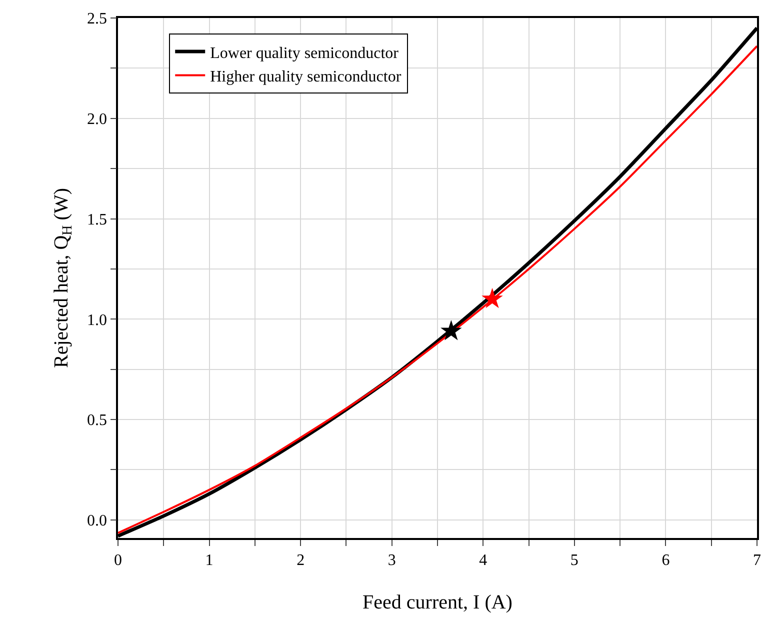 This screenshot has height=624, width=765. Describe the element at coordinates (97, 219) in the screenshot. I see `y-tick-label: 1.5` at that location.